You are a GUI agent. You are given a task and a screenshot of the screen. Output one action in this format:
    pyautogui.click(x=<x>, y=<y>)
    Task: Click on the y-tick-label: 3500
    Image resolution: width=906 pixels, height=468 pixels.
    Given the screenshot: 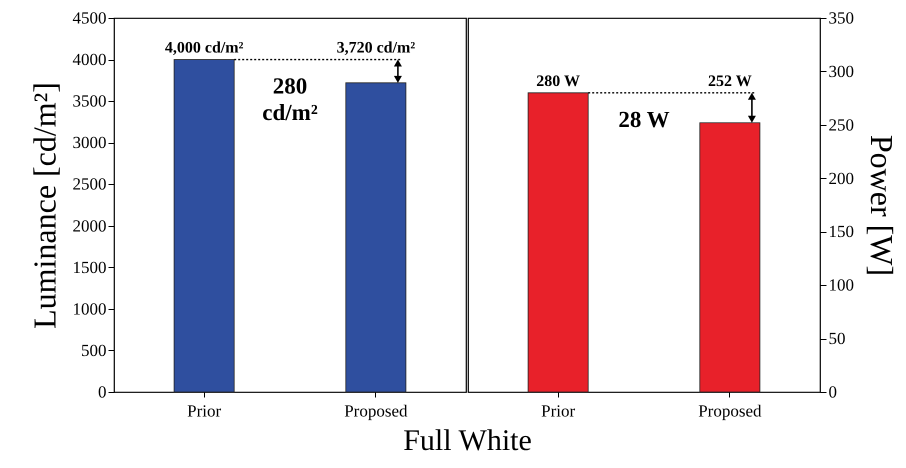 What is the action you would take?
    pyautogui.click(x=89, y=101)
    